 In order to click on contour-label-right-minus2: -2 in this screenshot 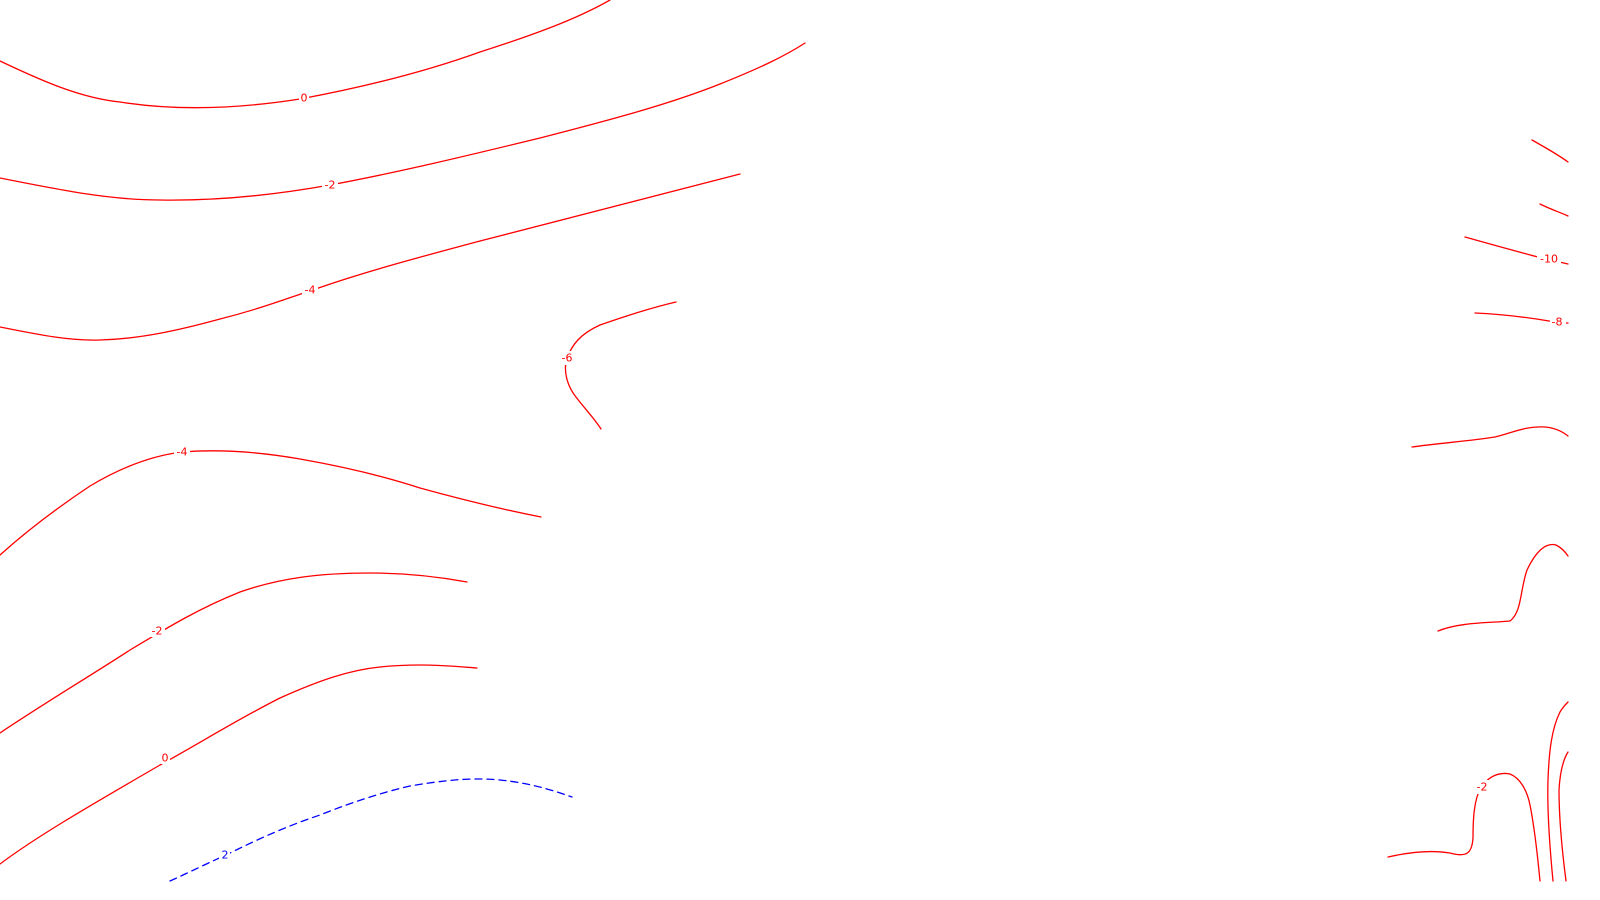, I will do `click(1482, 787)`.